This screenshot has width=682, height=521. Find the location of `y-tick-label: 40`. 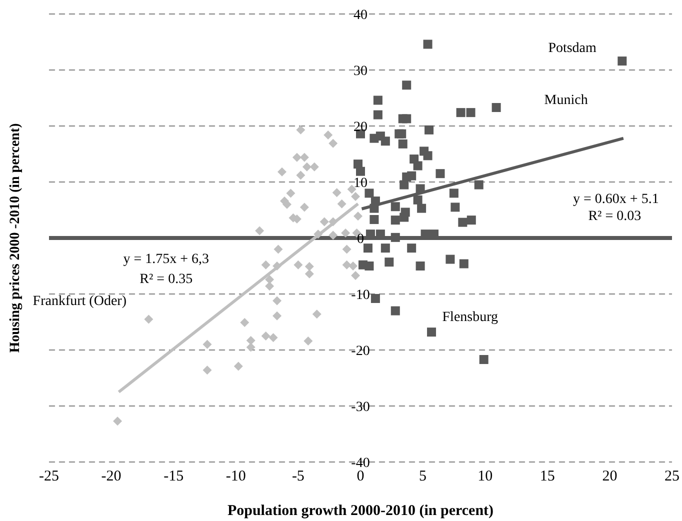

y-tick-label: 40 is located at coordinates (361, 15).